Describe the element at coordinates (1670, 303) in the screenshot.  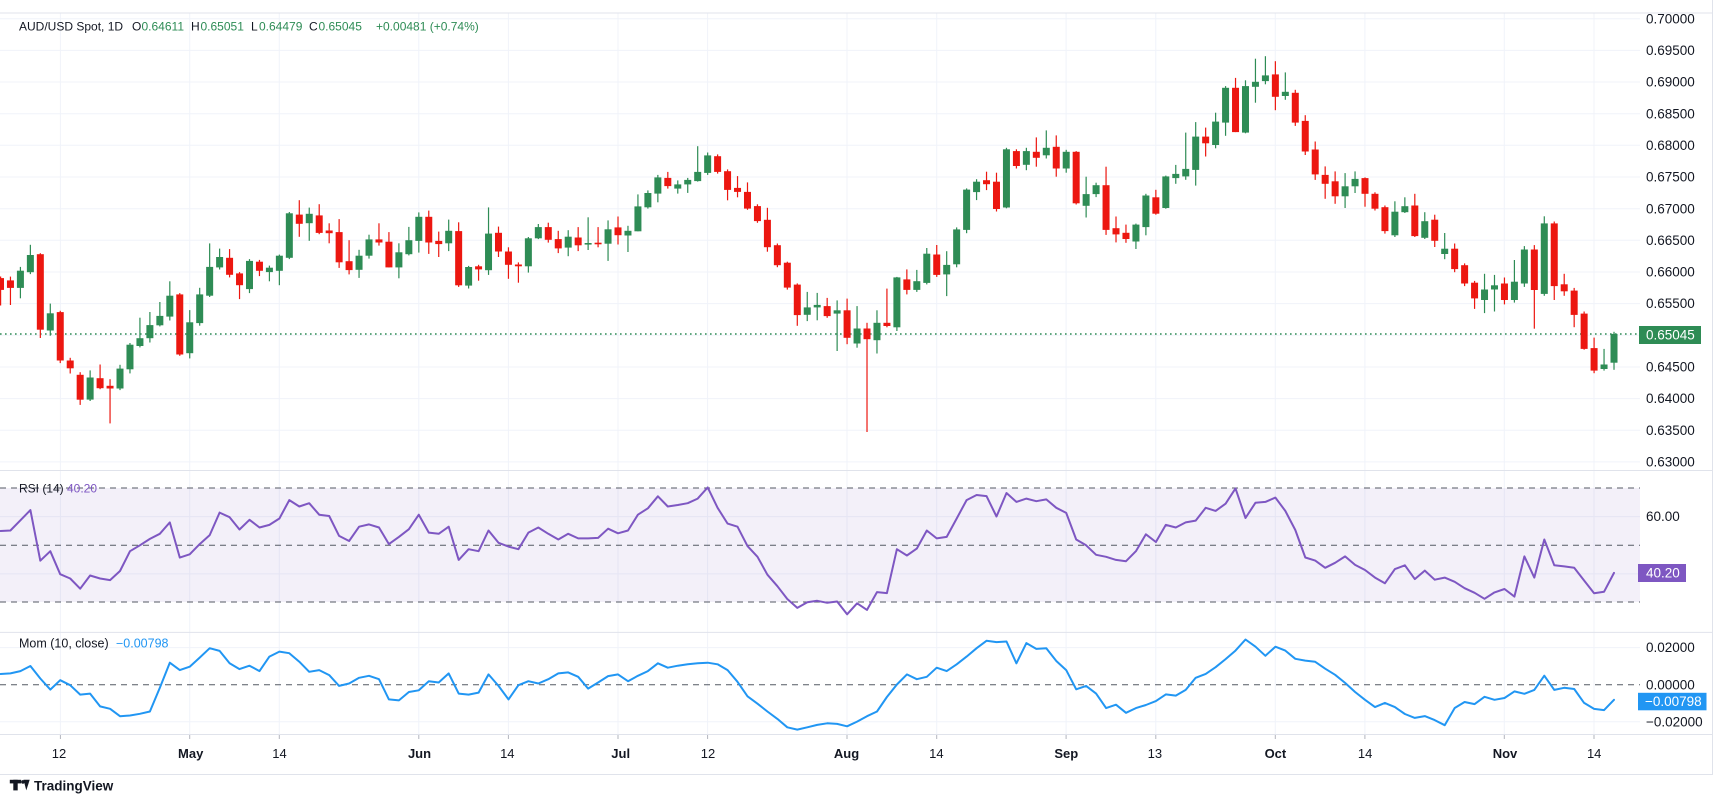
I see `svg-text: 0.65500` at that location.